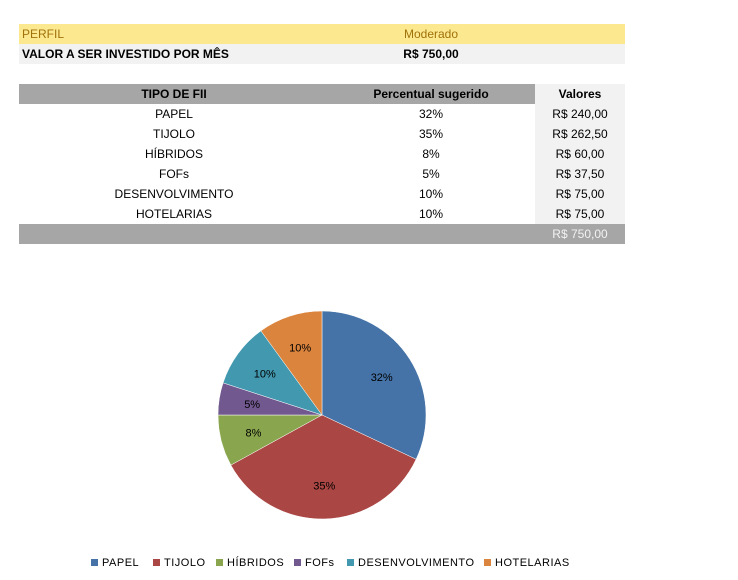 This screenshot has width=738, height=580. I want to click on legend-item-fofs: FOFs, so click(314, 563).